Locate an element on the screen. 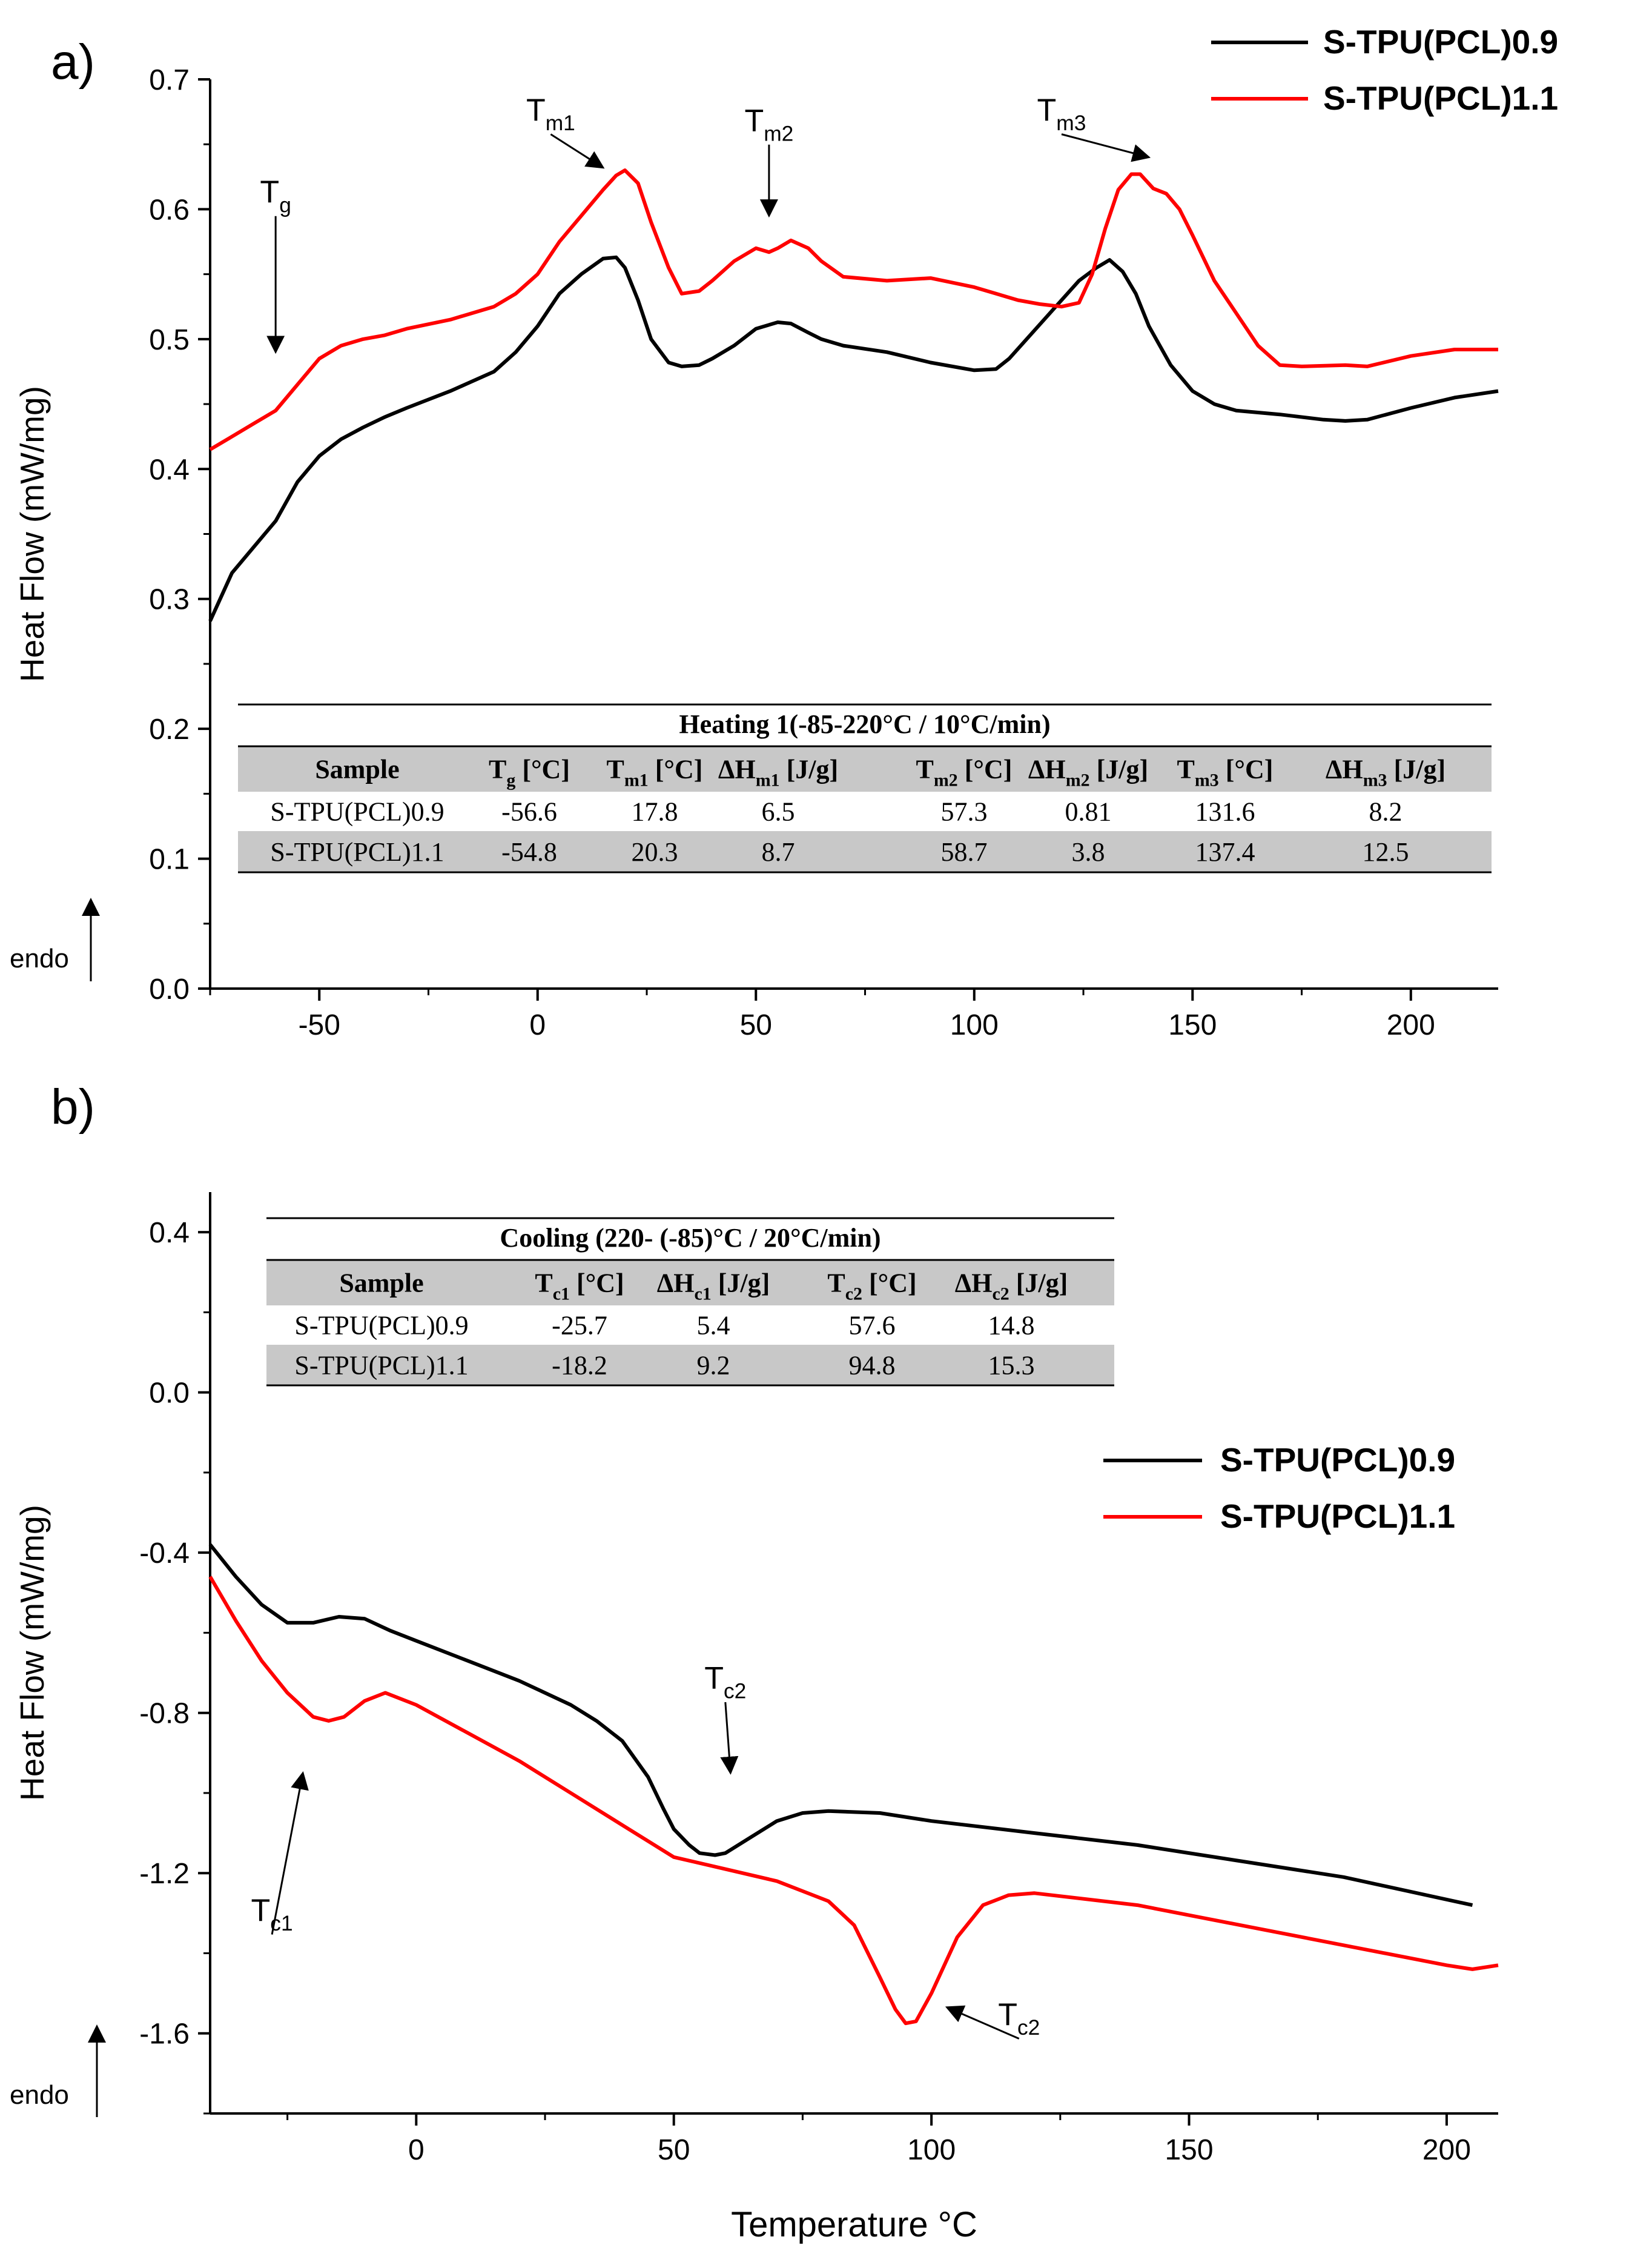  table-column-header: ΔHm1 [J/g] is located at coordinates (778, 773).